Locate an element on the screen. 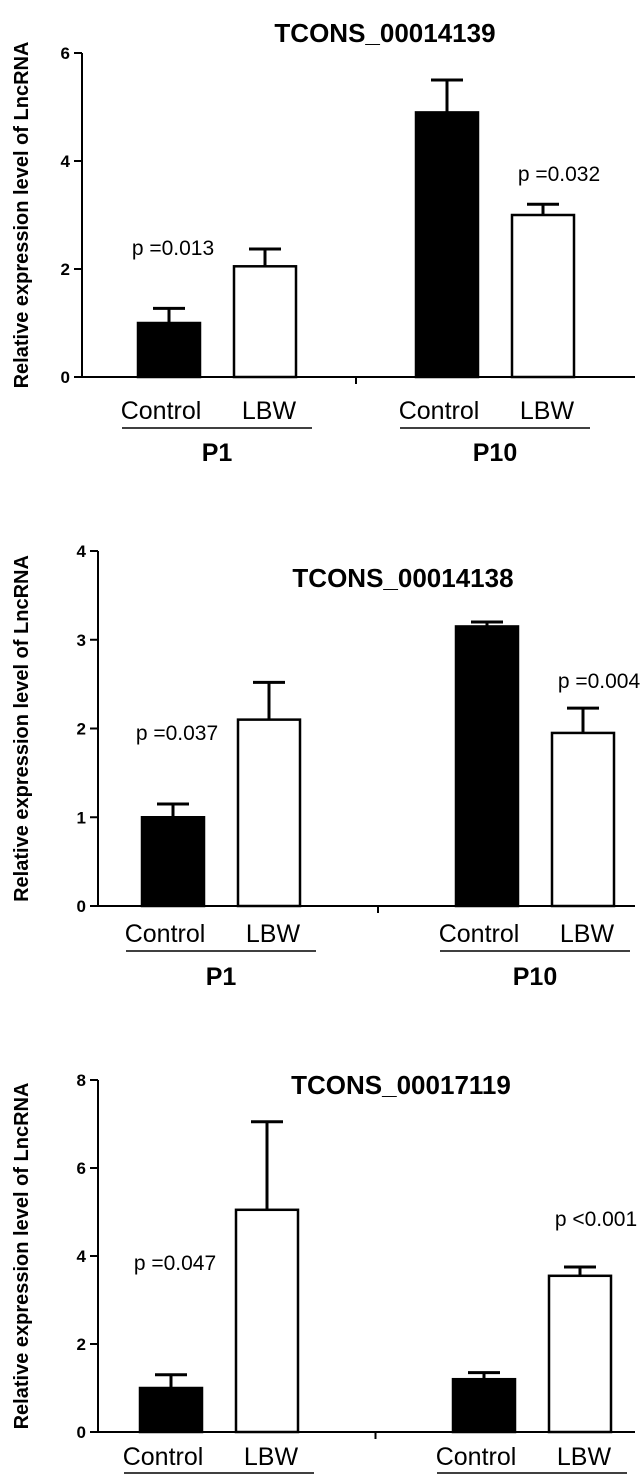 The width and height of the screenshot is (640, 1484). p-value-annotation: p =0.013 is located at coordinates (173, 248).